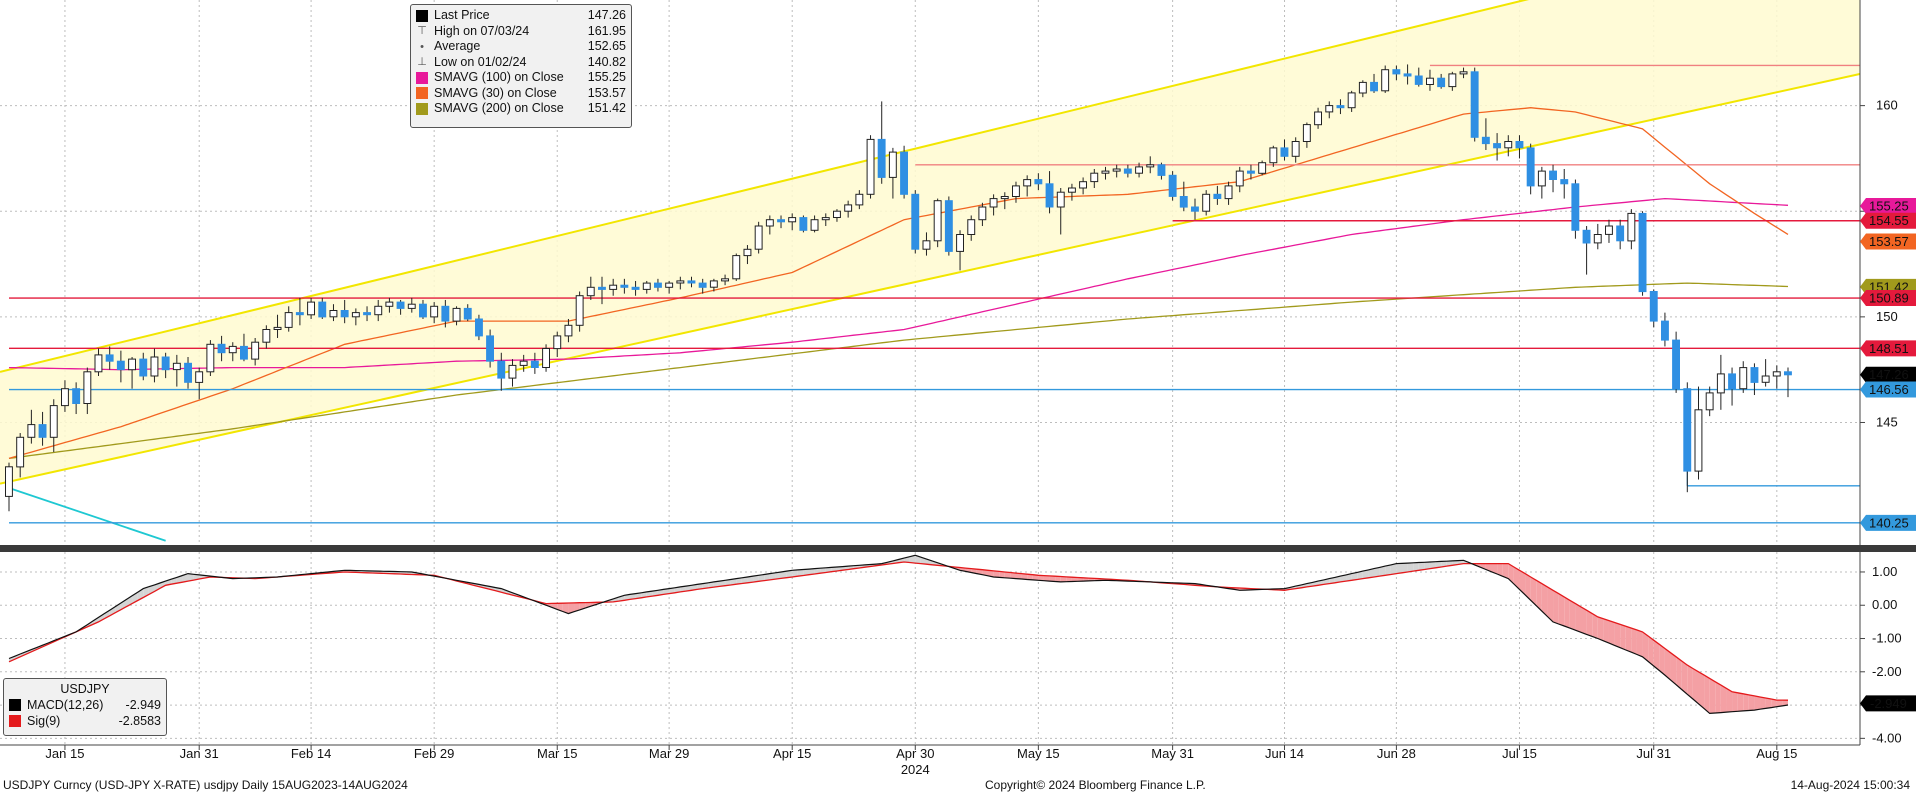 Image resolution: width=1916 pixels, height=795 pixels. Describe the element at coordinates (1887, 638) in the screenshot. I see `macd-tick-label: -1.00` at that location.